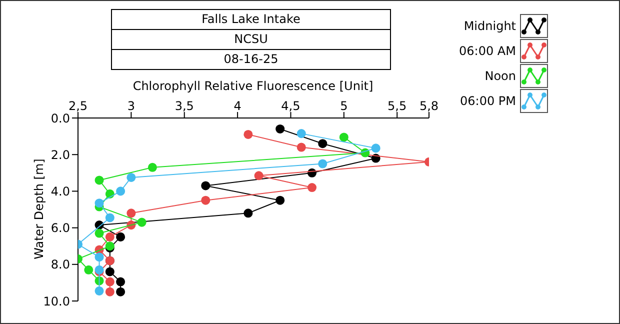 The image size is (620, 324). What do you see at coordinates (290, 106) in the screenshot?
I see `x-tick-label: 4,5` at bounding box center [290, 106].